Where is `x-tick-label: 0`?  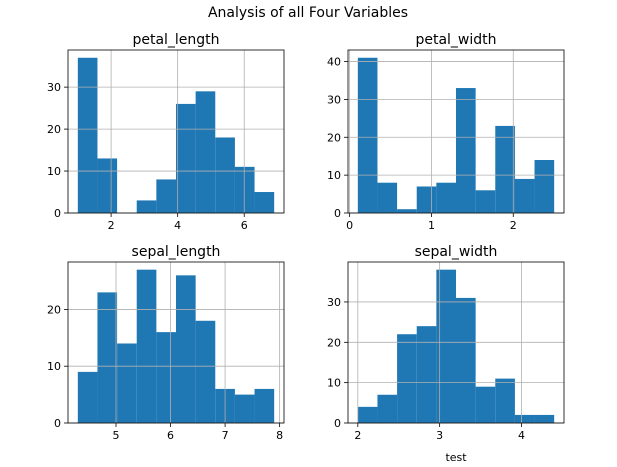
x-tick-label: 0 is located at coordinates (349, 225).